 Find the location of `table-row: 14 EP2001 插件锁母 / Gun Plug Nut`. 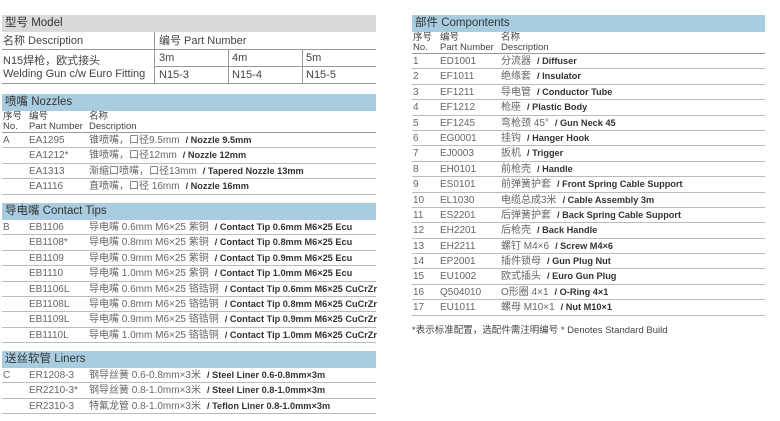

table-row: 14 EP2001 插件锁母 / Gun Plug Nut is located at coordinates (588, 262).